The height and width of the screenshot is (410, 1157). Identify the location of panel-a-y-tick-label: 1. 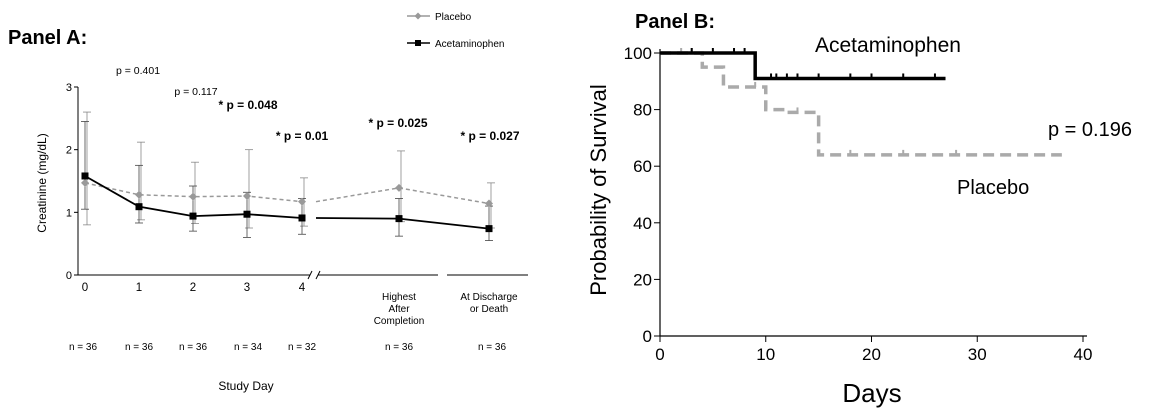
(69, 213).